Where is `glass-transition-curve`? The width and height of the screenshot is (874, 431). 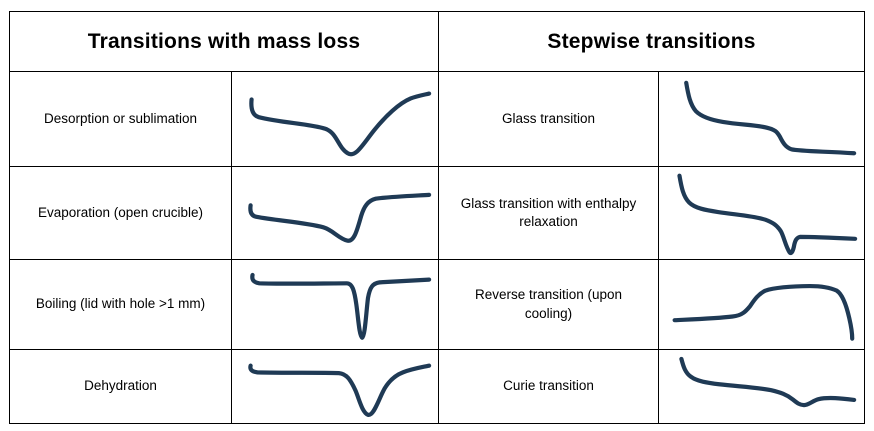
glass-transition-curve is located at coordinates (761, 119).